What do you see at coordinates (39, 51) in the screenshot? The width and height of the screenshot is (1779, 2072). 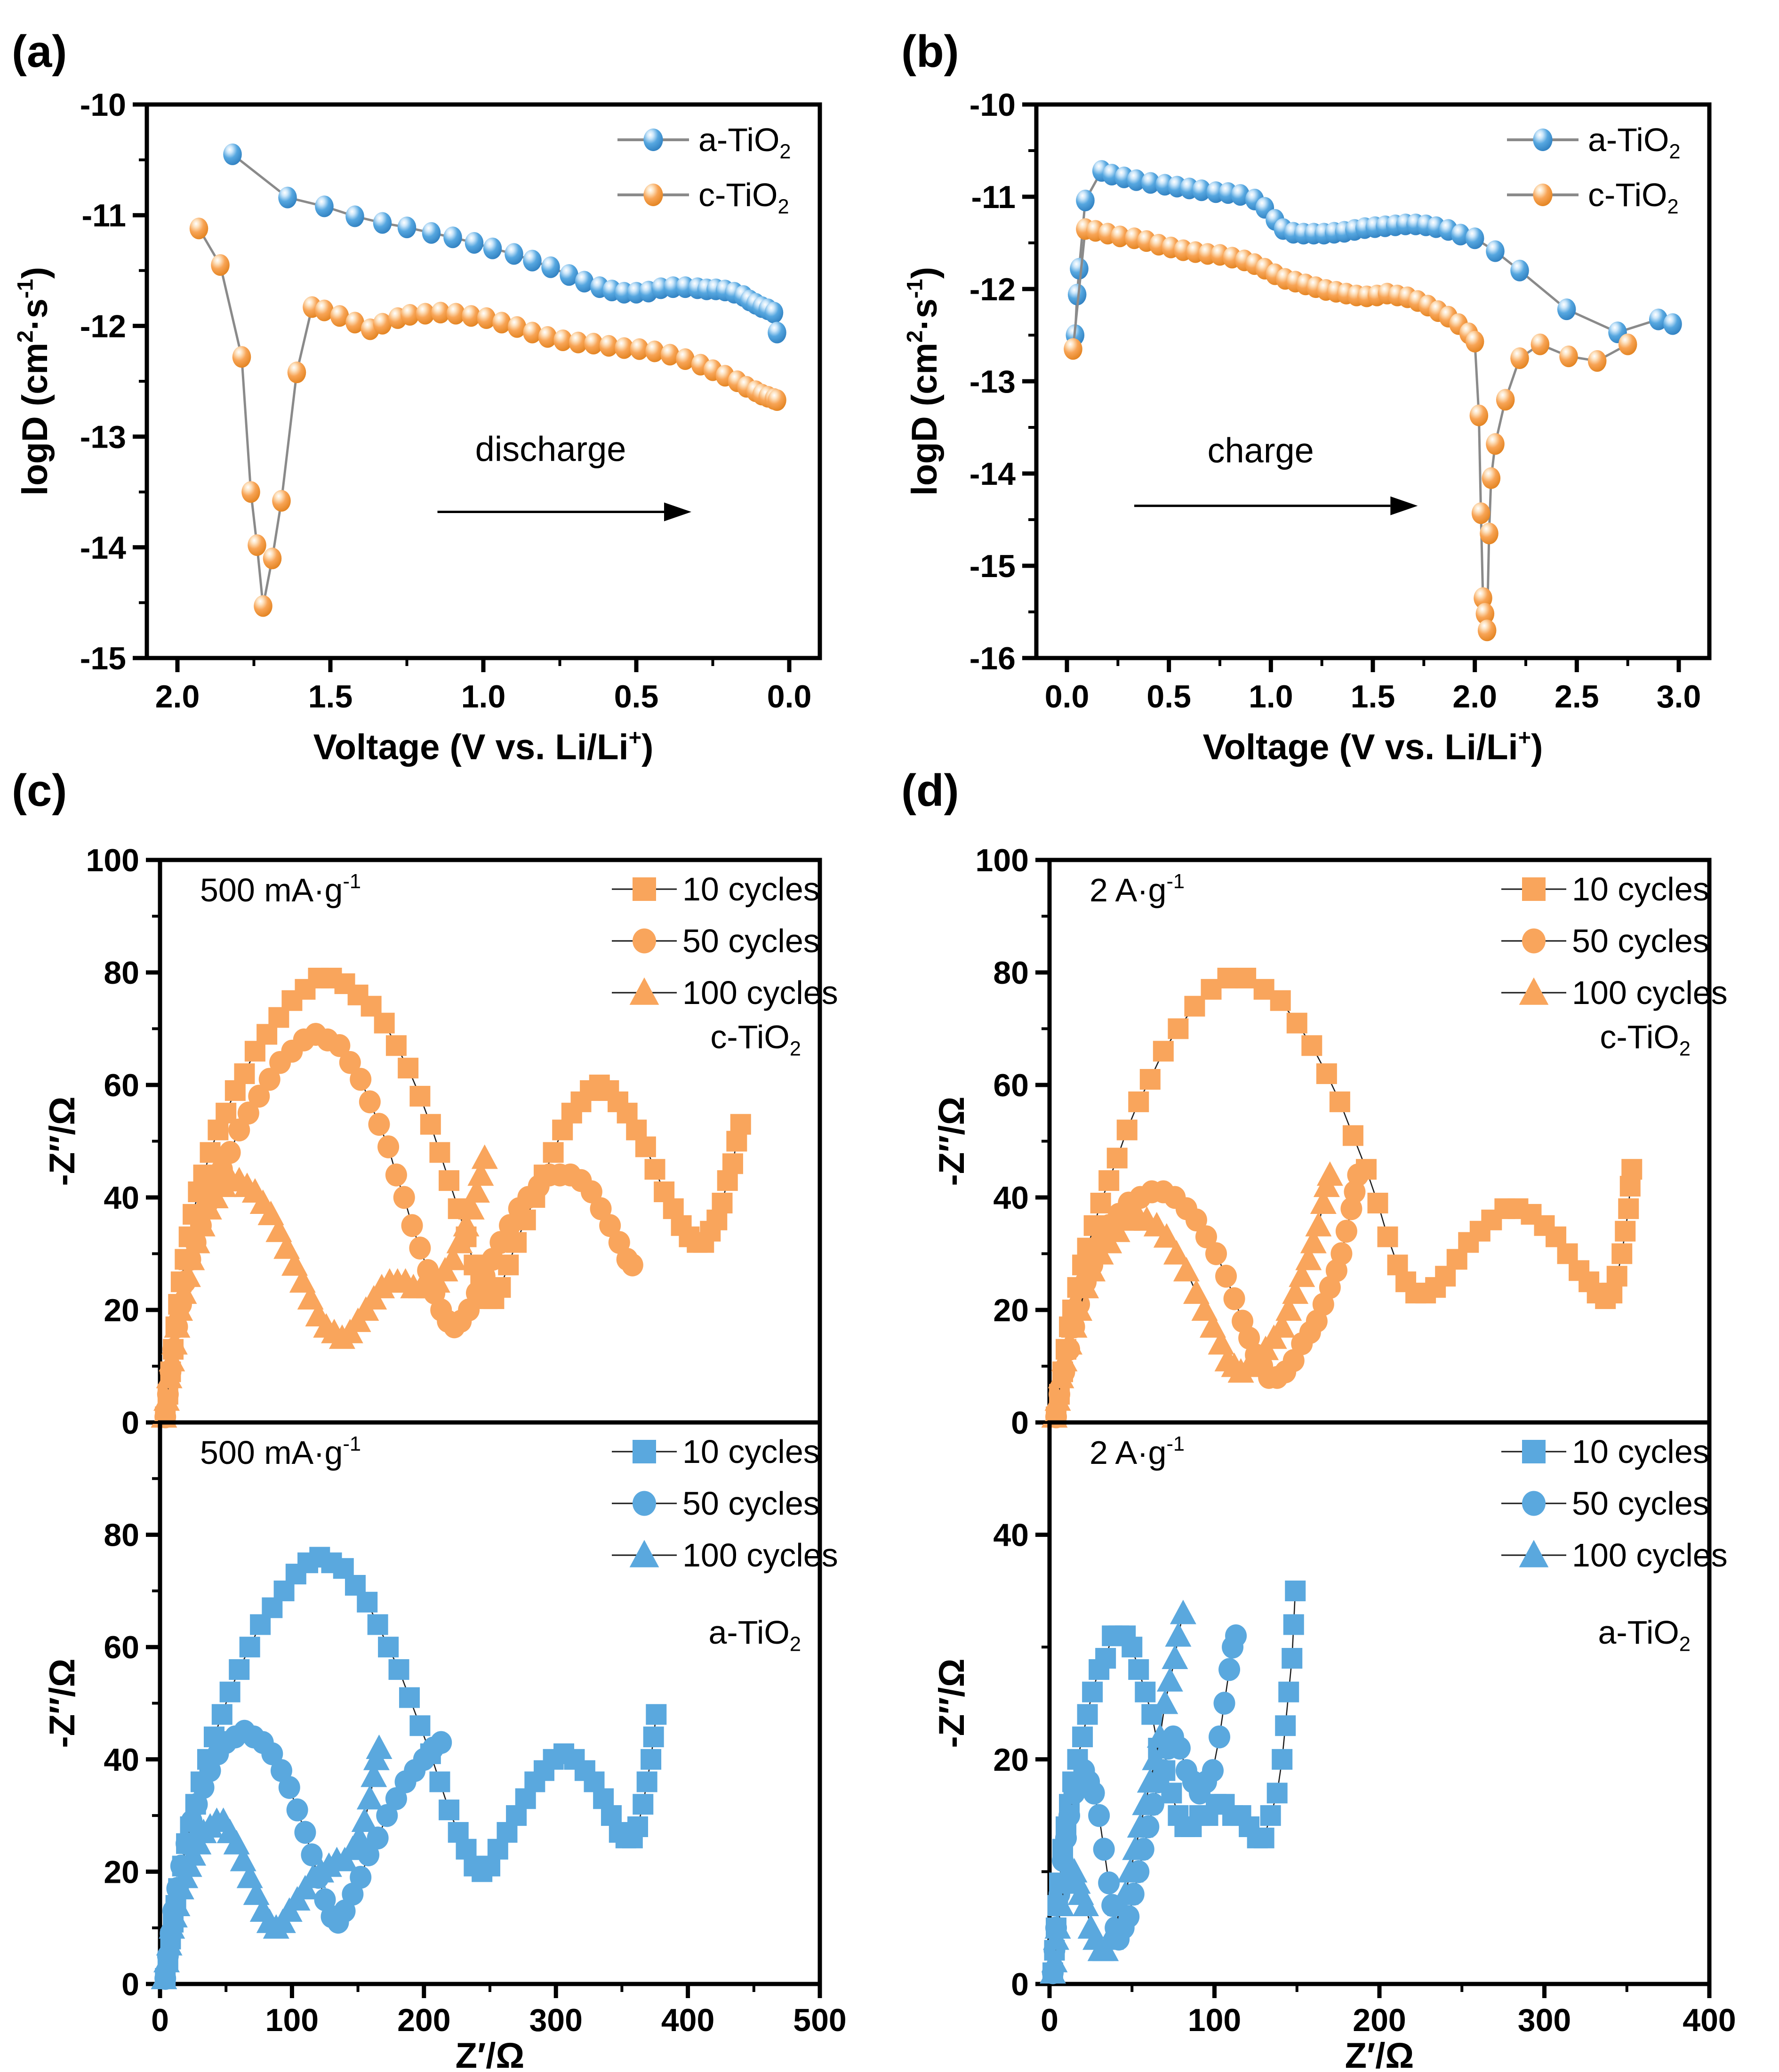 I see `panel-label-a: (a)` at bounding box center [39, 51].